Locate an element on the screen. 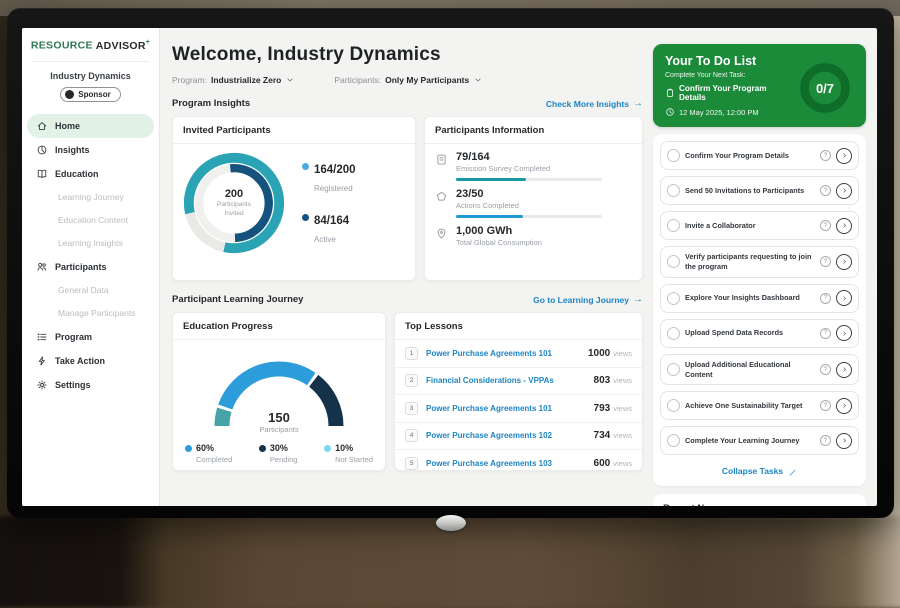 This screenshot has width=900, height=608. gauge-legend-item: 30% Pending is located at coordinates (277, 453).